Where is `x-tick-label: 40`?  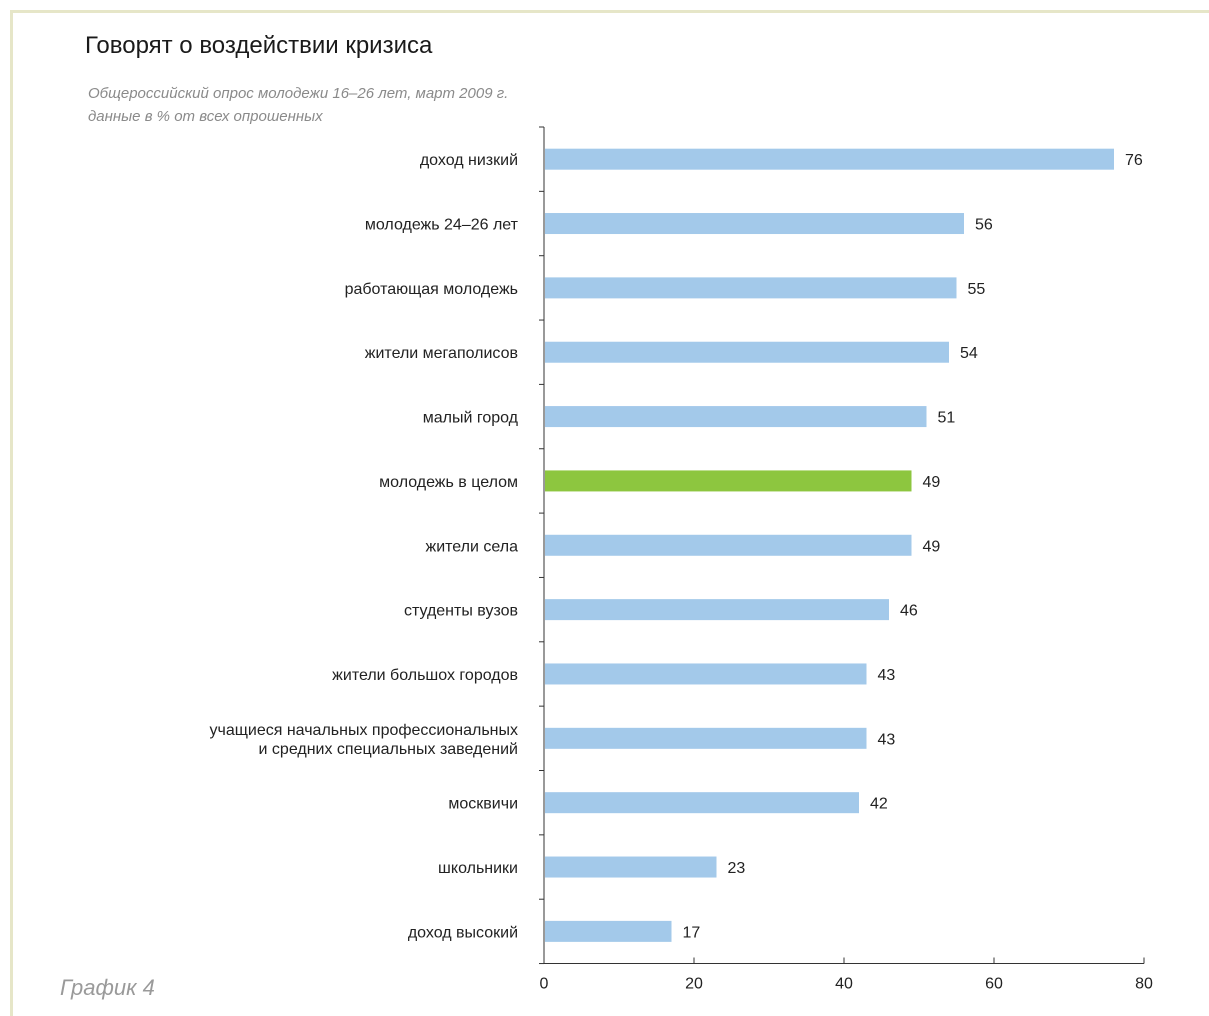
x-tick-label: 40 is located at coordinates (844, 984).